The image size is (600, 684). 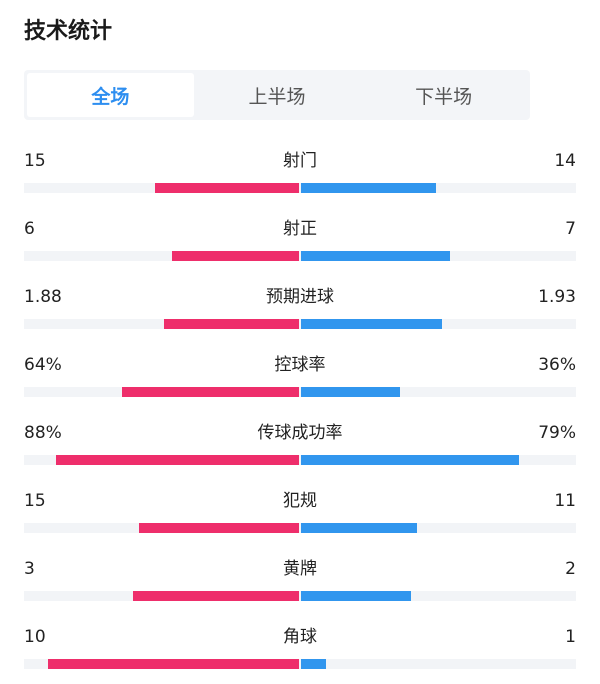 I want to click on stat-row-fouls: 15 犯规 11, so click(x=300, y=512).